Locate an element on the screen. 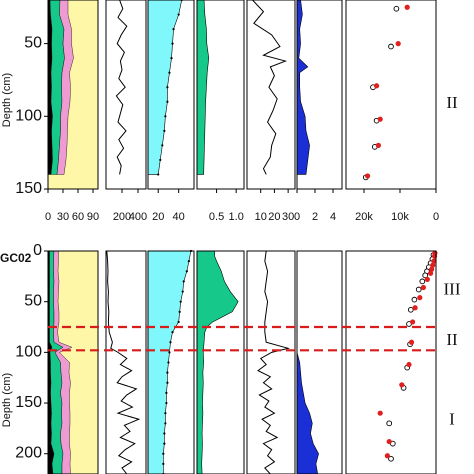 This screenshot has height=474, width=474. composition-x-tick-label: 60 is located at coordinates (78, 217).